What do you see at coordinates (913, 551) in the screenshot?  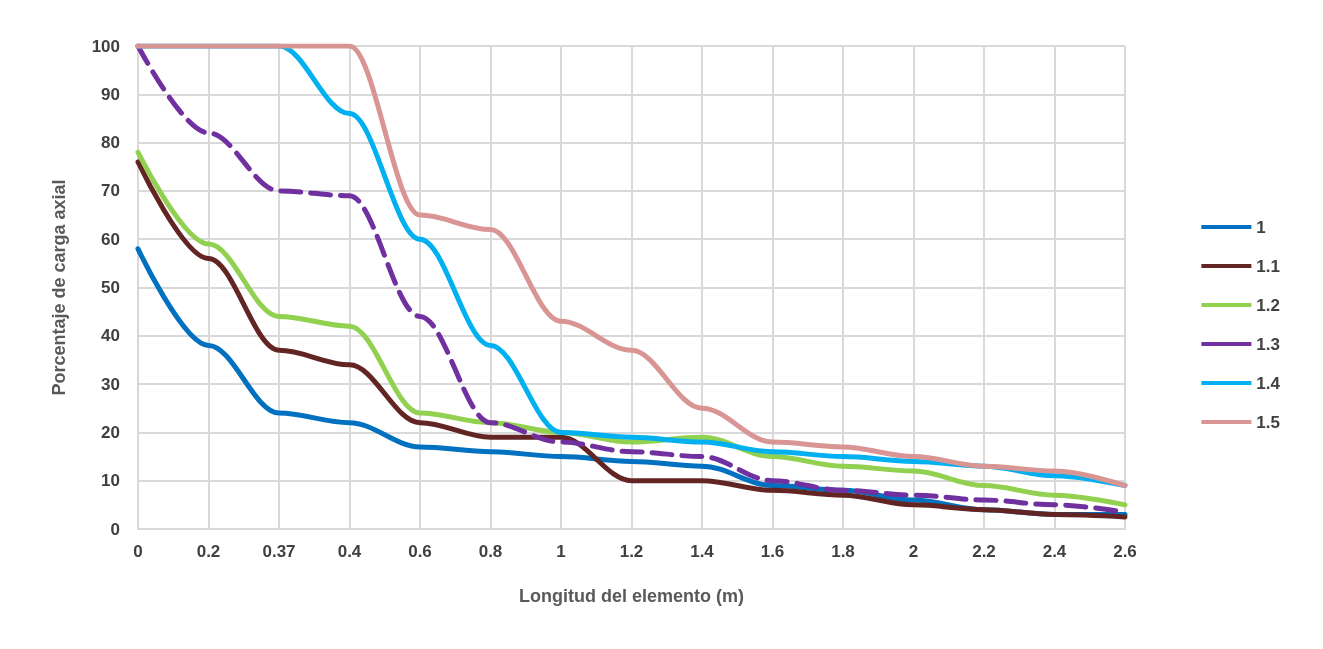 I see `x-tick-label: 2` at bounding box center [913, 551].